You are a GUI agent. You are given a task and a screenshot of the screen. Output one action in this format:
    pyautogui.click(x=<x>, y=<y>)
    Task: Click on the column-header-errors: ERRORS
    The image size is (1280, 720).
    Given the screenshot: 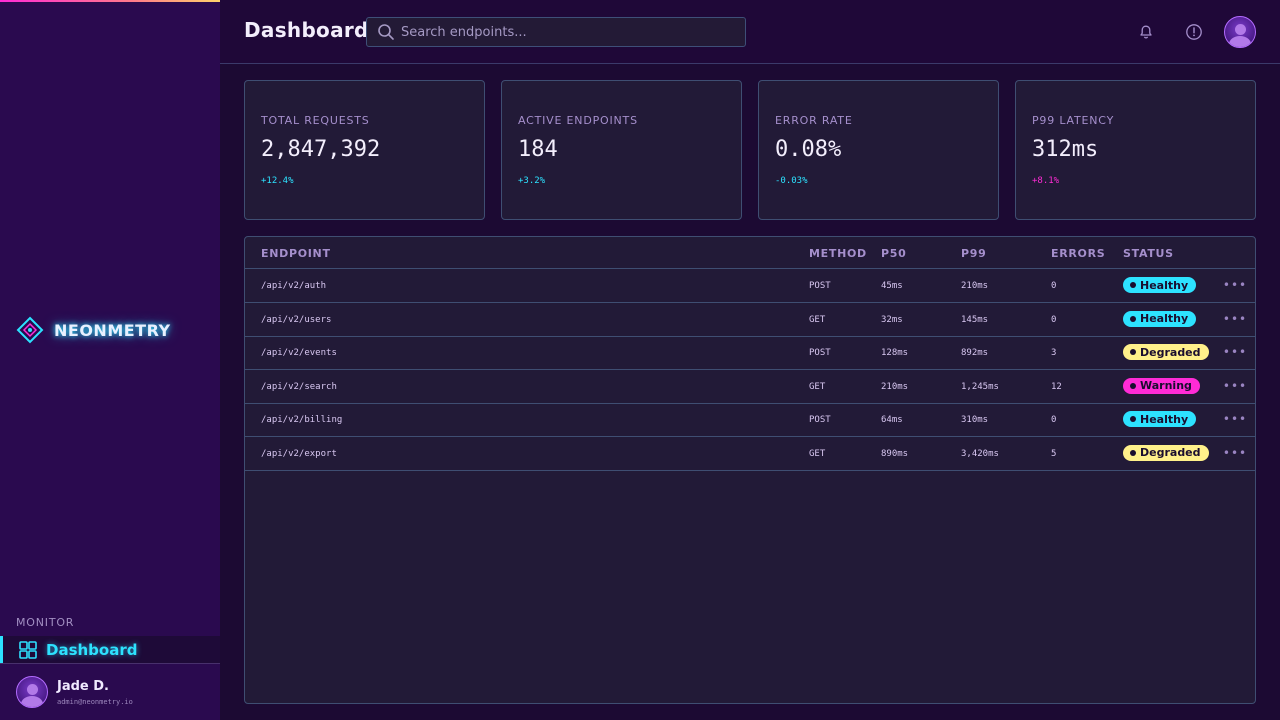 What is the action you would take?
    pyautogui.click(x=1078, y=253)
    